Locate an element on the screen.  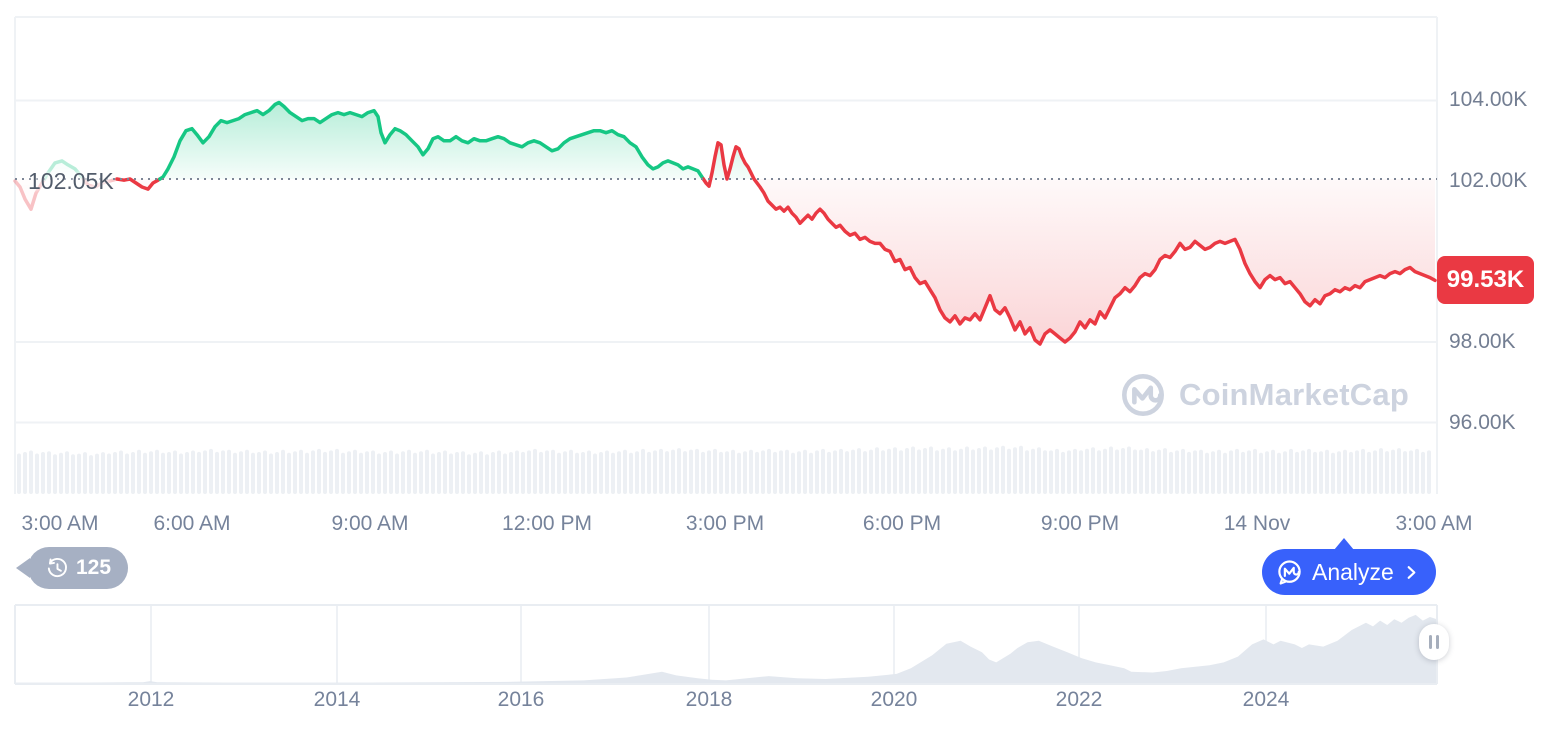
analyze-top-tail is located at coordinates (1344, 544).